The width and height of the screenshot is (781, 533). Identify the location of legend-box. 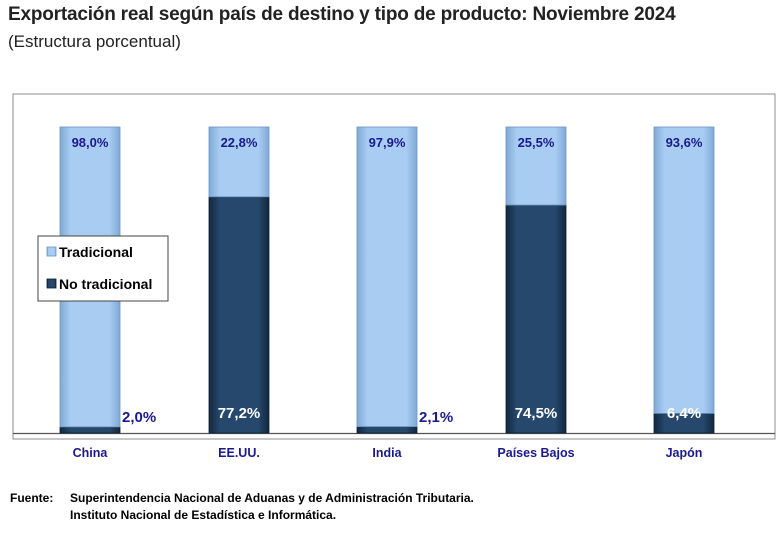
(103, 268).